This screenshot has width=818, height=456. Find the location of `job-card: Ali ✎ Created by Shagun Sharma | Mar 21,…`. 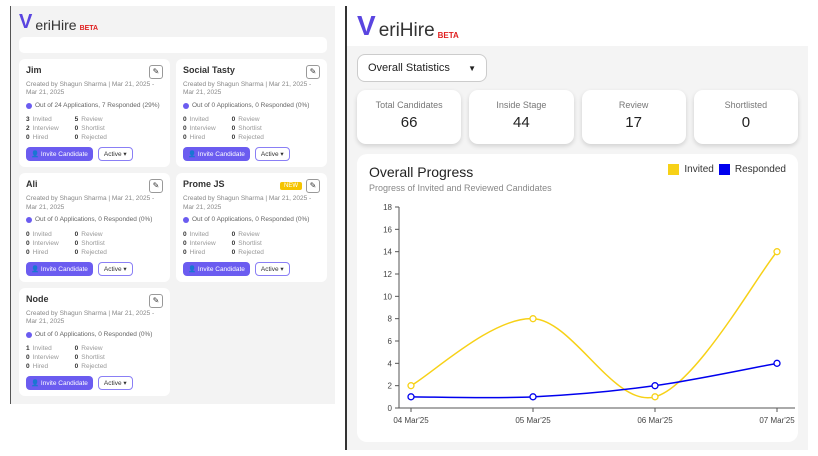

job-card: Ali ✎ Created by Shagun Sharma | Mar 21,… is located at coordinates (94, 227).